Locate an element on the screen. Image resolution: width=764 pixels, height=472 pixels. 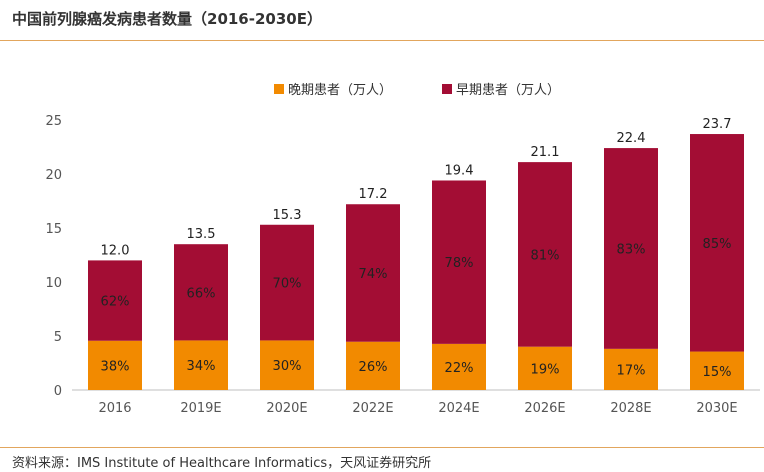
bar-total-label: 19.4 is located at coordinates (459, 170).